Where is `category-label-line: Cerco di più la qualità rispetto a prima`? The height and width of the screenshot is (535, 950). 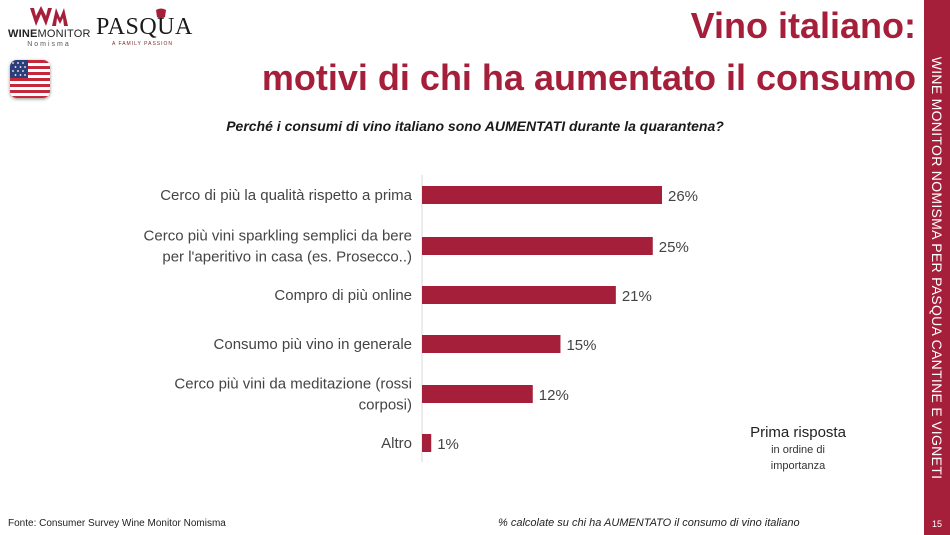 category-label-line: Cerco di più la qualità rispetto a prima is located at coordinates (286, 195).